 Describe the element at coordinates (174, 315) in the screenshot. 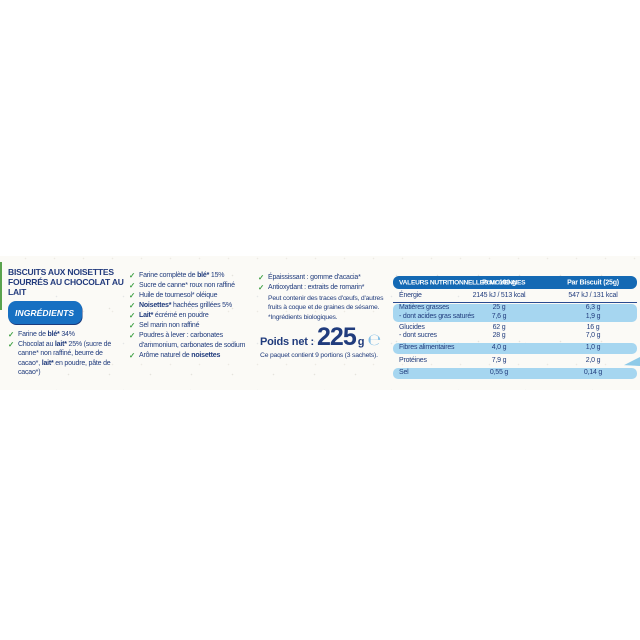

I see `ingredient-text: Lait* écrémé en poudre` at that location.